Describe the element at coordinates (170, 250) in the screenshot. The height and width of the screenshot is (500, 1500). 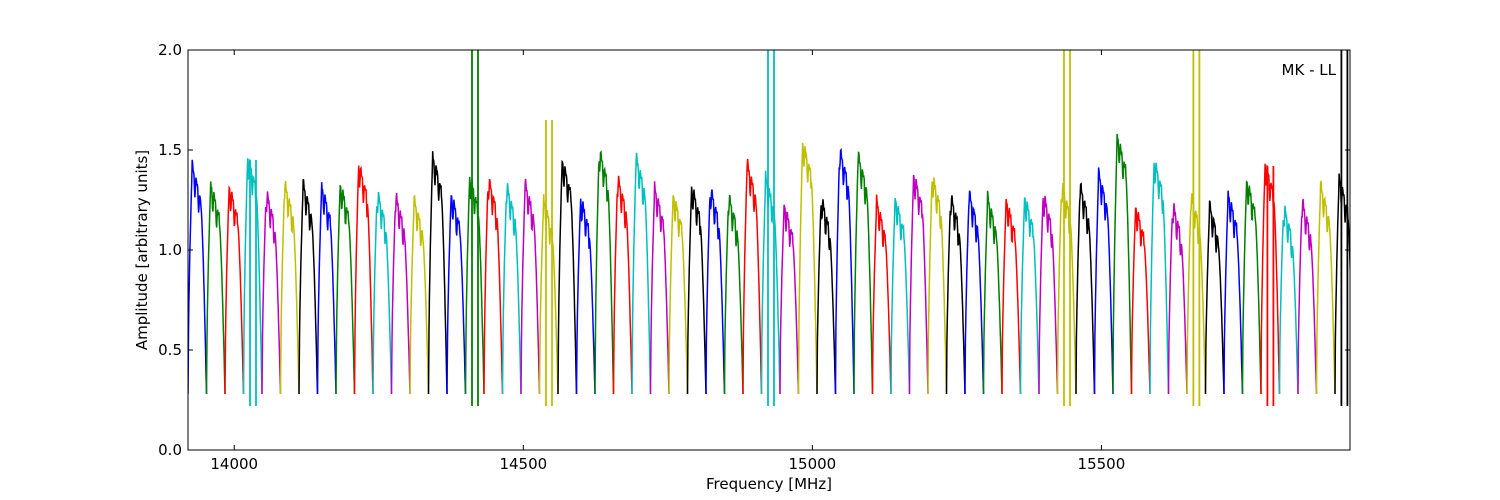
I see `y-tick-label-2: 1.0` at that location.